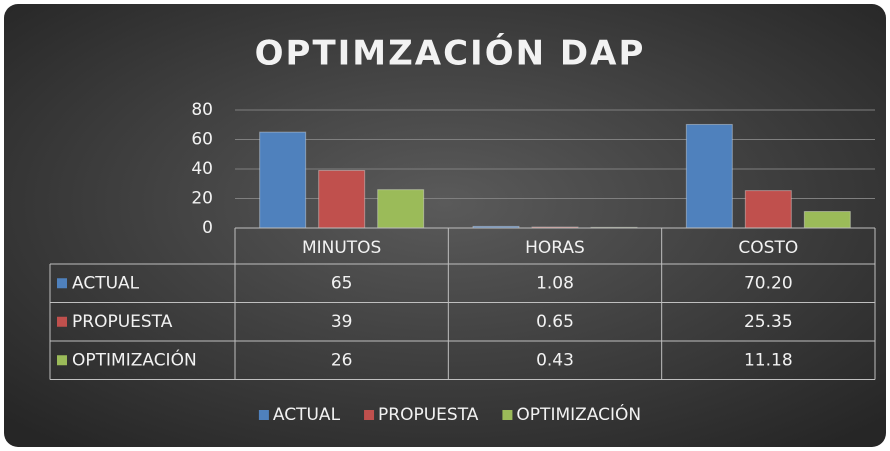 The width and height of the screenshot is (890, 451). Describe the element at coordinates (342, 360) in the screenshot. I see `table-cell: 26` at that location.